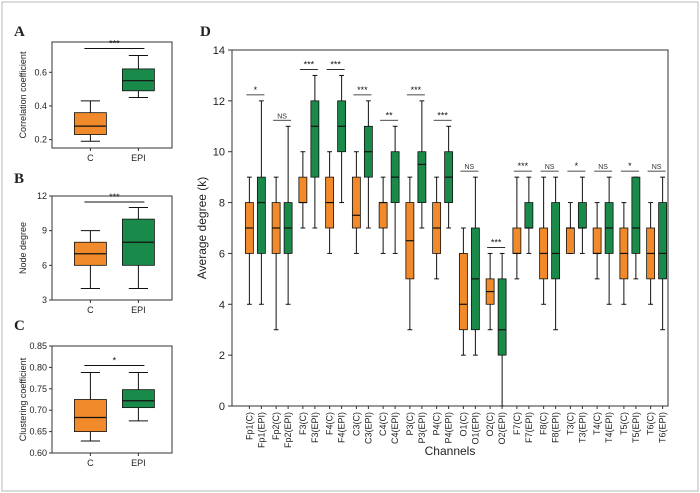 This screenshot has width=700, height=493. I want to click on channel-group-fp1: Fp1(C) Fp1(EPI) *, so click(255, 266).